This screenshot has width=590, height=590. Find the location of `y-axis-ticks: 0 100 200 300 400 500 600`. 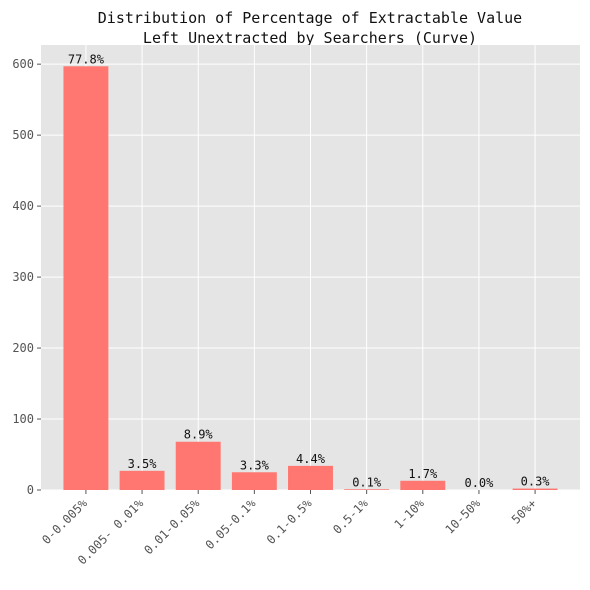

y-axis-ticks: 0 100 200 300 400 500 600 is located at coordinates (26, 277).